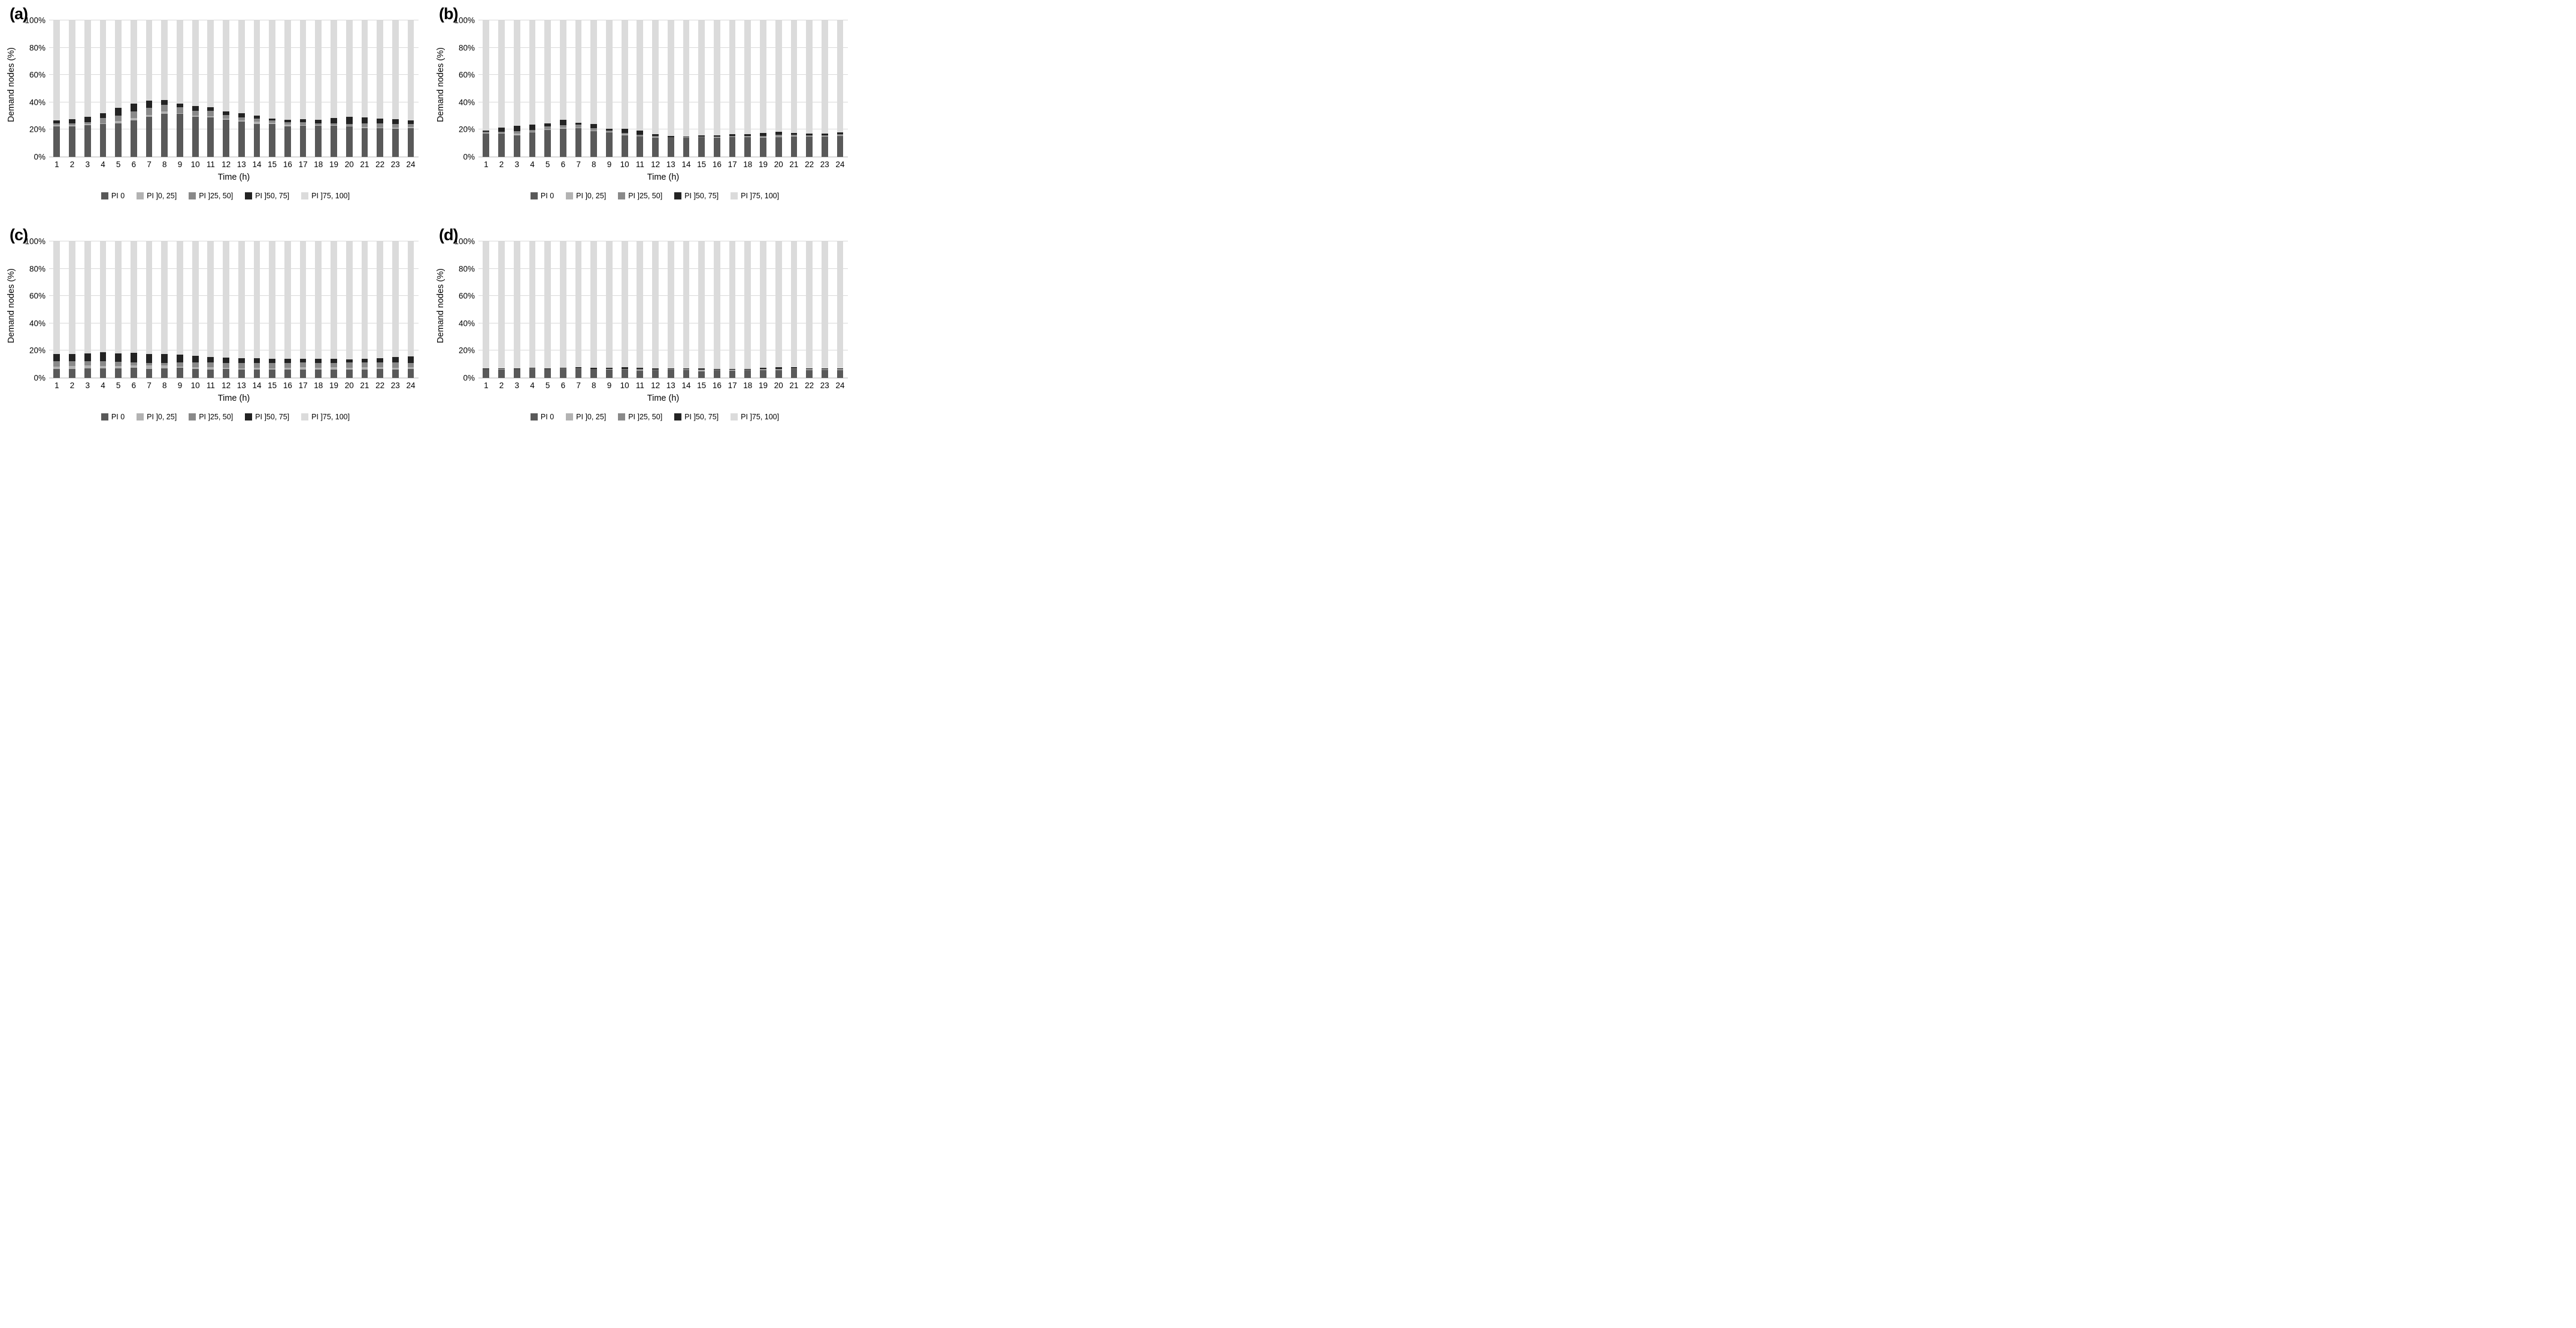  What do you see at coordinates (824, 385) in the screenshot?
I see `x-tick-23: 23` at bounding box center [824, 385].